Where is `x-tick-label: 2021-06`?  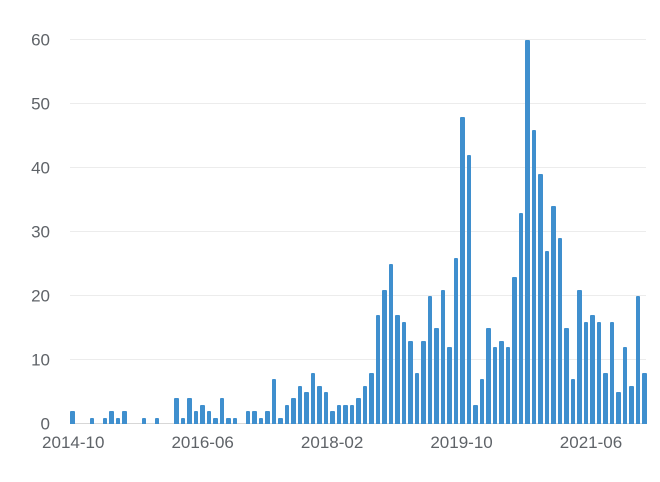
x-tick-label: 2021-06 is located at coordinates (591, 442).